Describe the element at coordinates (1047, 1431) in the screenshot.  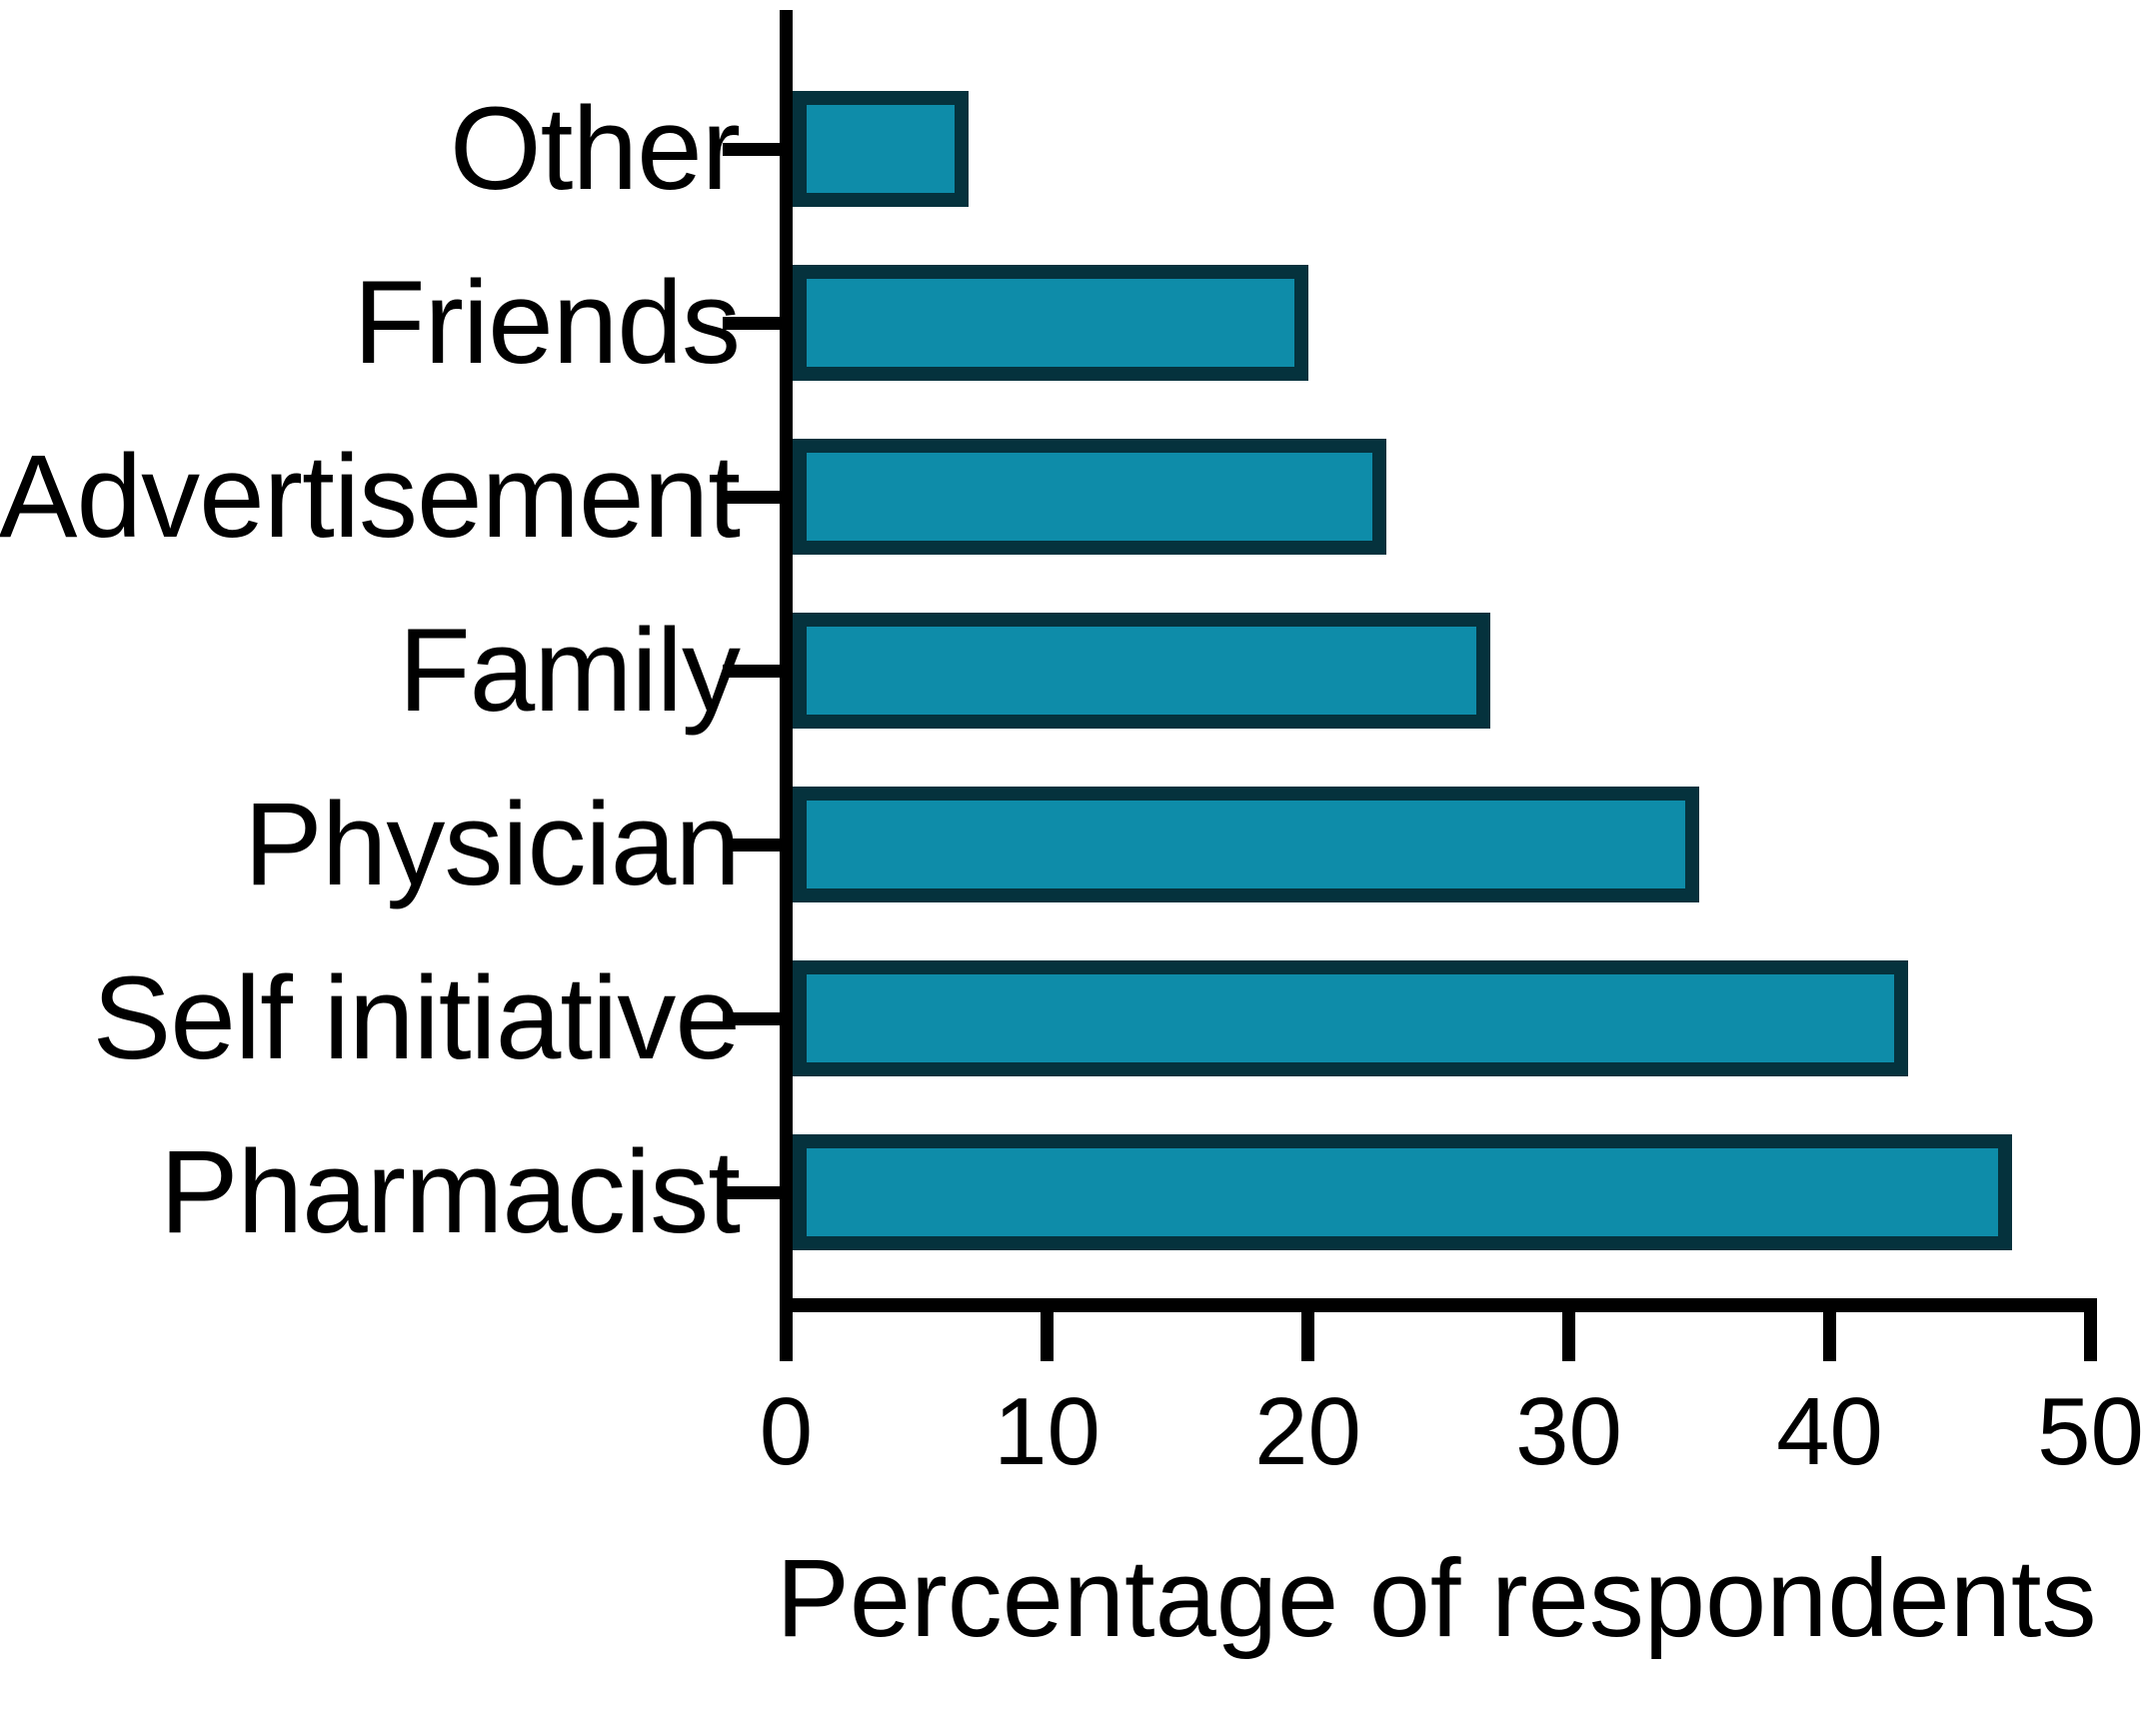
I see `x-tick-label: 10` at that location.